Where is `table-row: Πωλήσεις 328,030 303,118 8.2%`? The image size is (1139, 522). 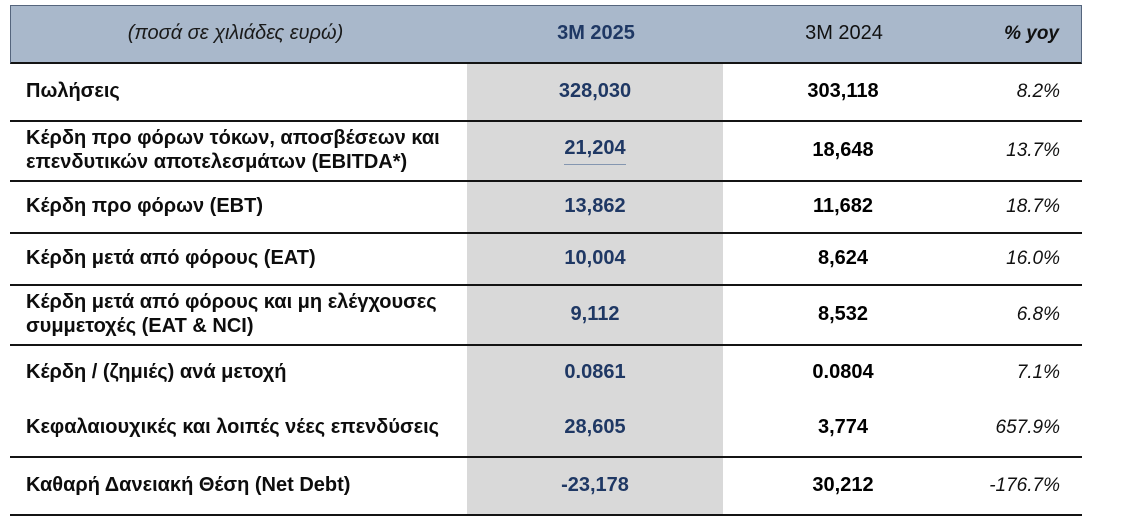 table-row: Πωλήσεις 328,030 303,118 8.2% is located at coordinates (546, 93).